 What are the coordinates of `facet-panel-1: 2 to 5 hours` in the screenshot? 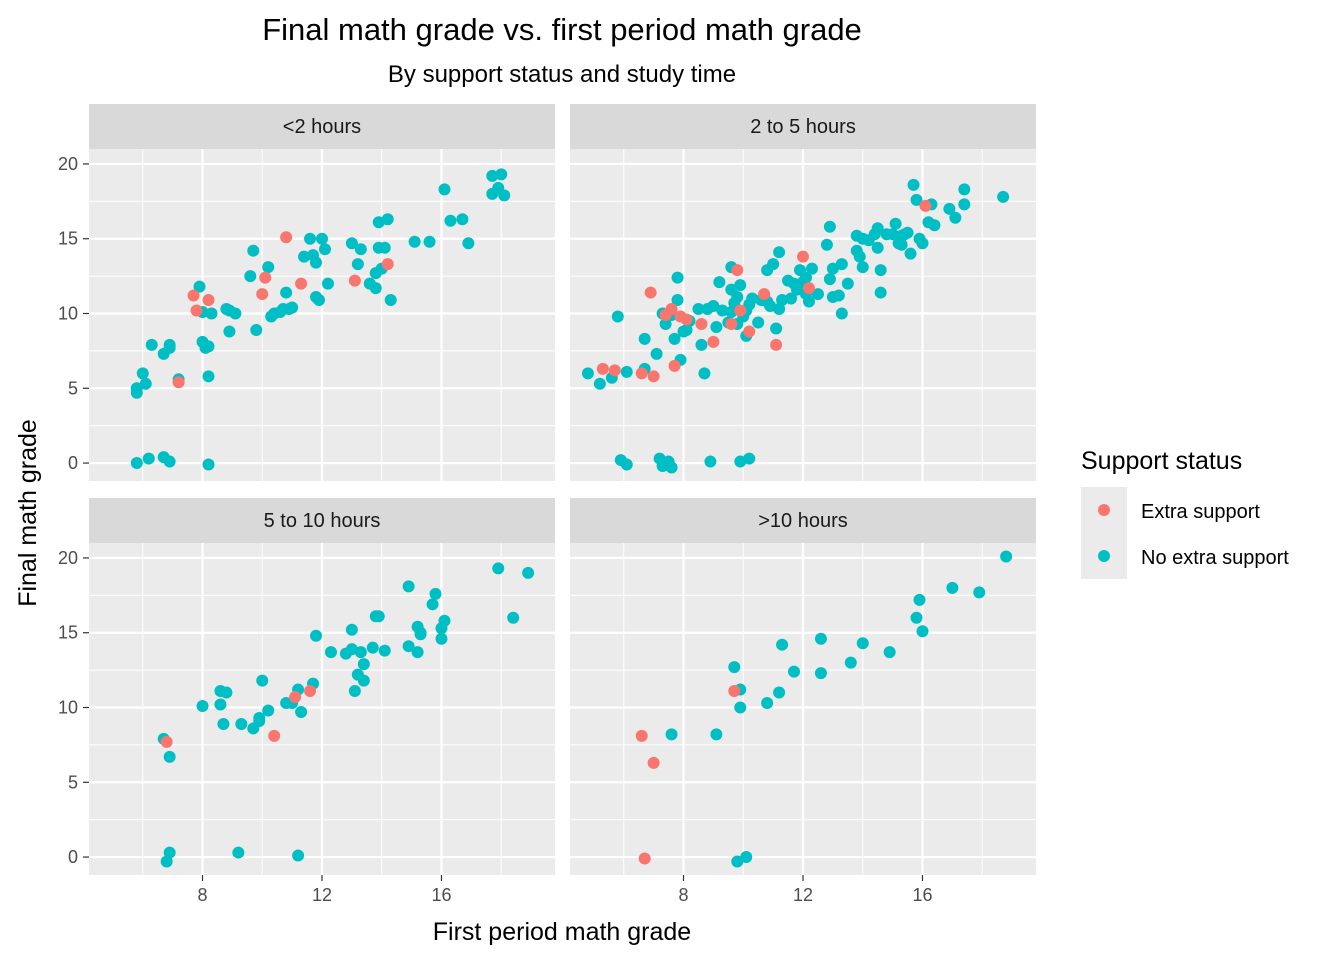 It's located at (803, 292).